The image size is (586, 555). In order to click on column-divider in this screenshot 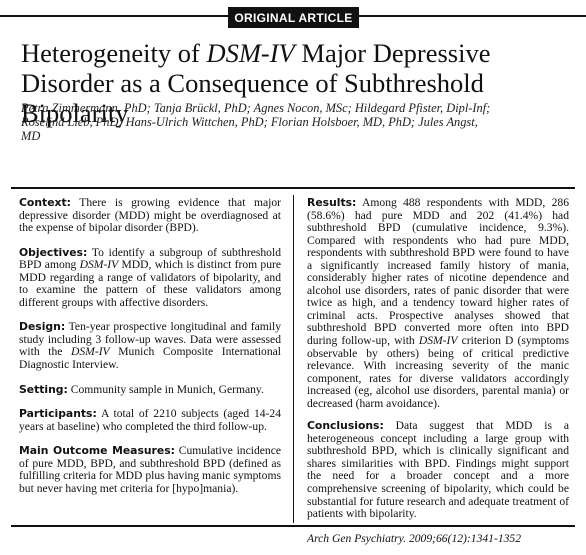, I will do `click(293, 359)`.